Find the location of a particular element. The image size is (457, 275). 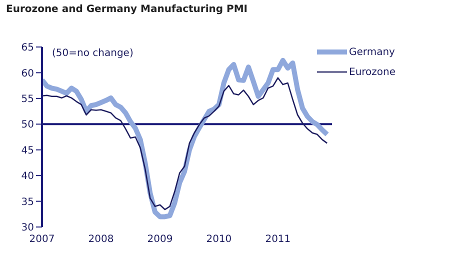

y-tick-label: 60 is located at coordinates (27, 74).